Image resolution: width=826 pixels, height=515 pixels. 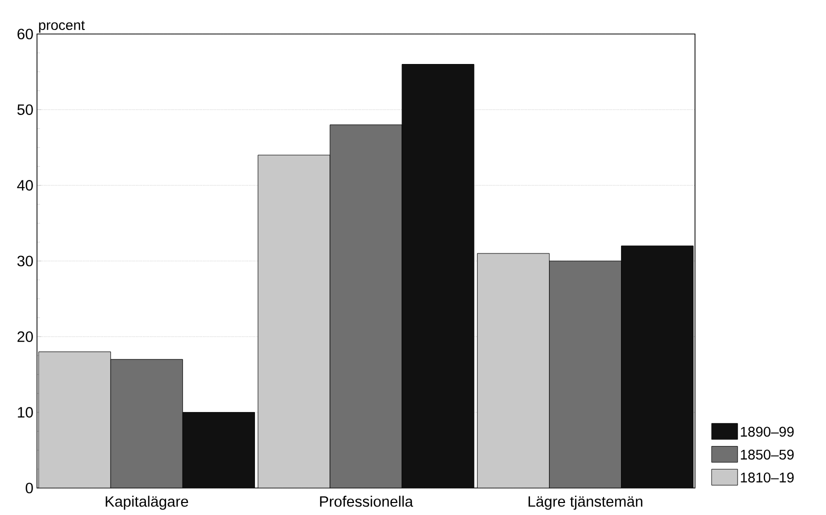 I want to click on y-axis-title: procent, so click(x=62, y=26).